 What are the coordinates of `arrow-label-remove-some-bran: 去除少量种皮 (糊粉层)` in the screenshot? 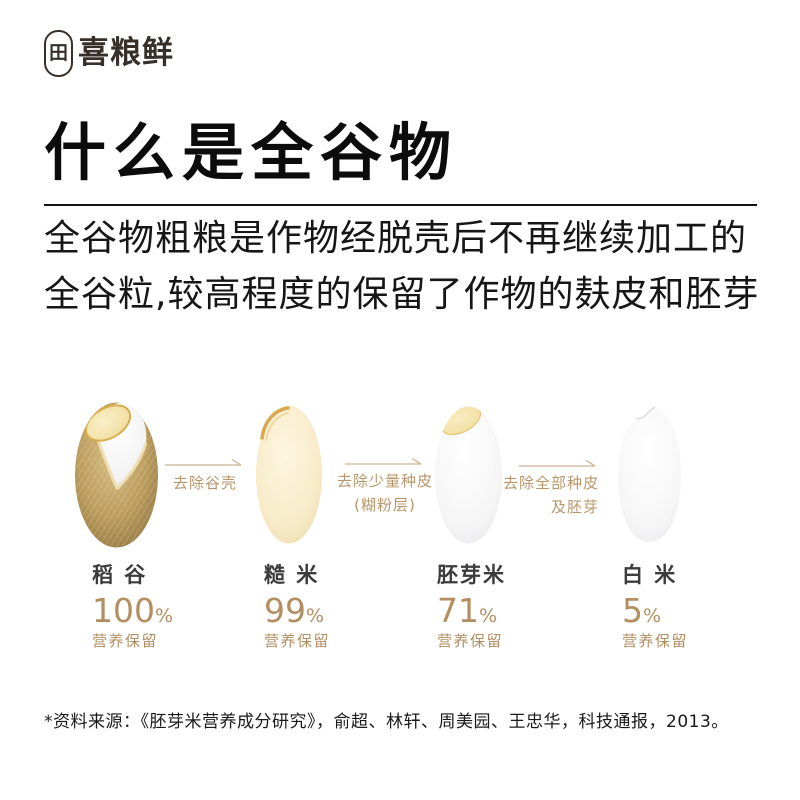 It's located at (384, 493).